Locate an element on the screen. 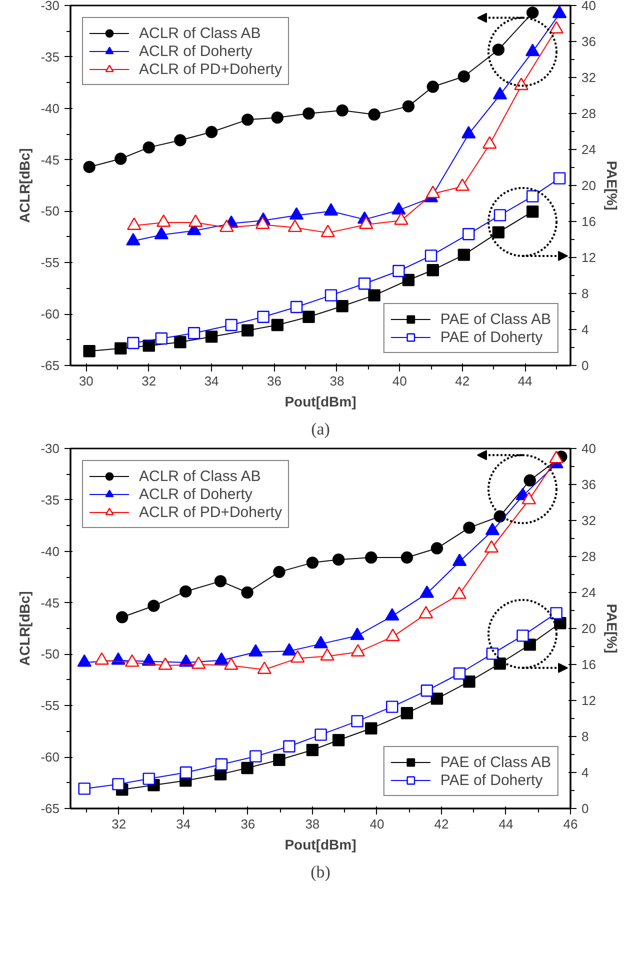 Image resolution: width=632 pixels, height=961 pixels. x-tick-label: 46 is located at coordinates (570, 824).